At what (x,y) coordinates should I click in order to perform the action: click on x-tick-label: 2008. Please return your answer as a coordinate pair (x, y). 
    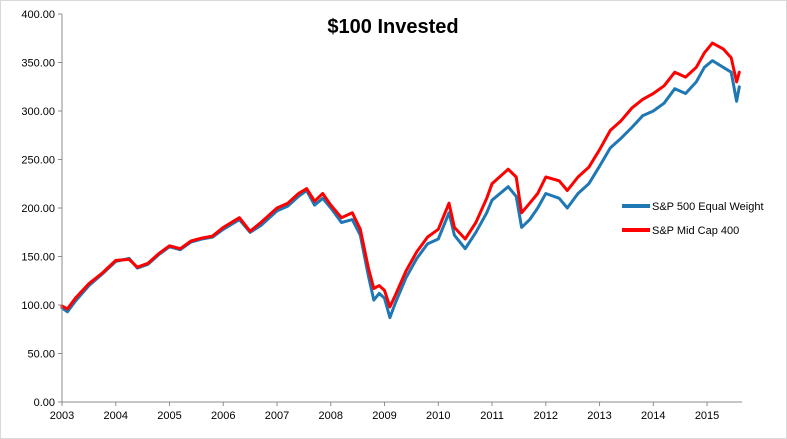
    Looking at the image, I should click on (331, 416).